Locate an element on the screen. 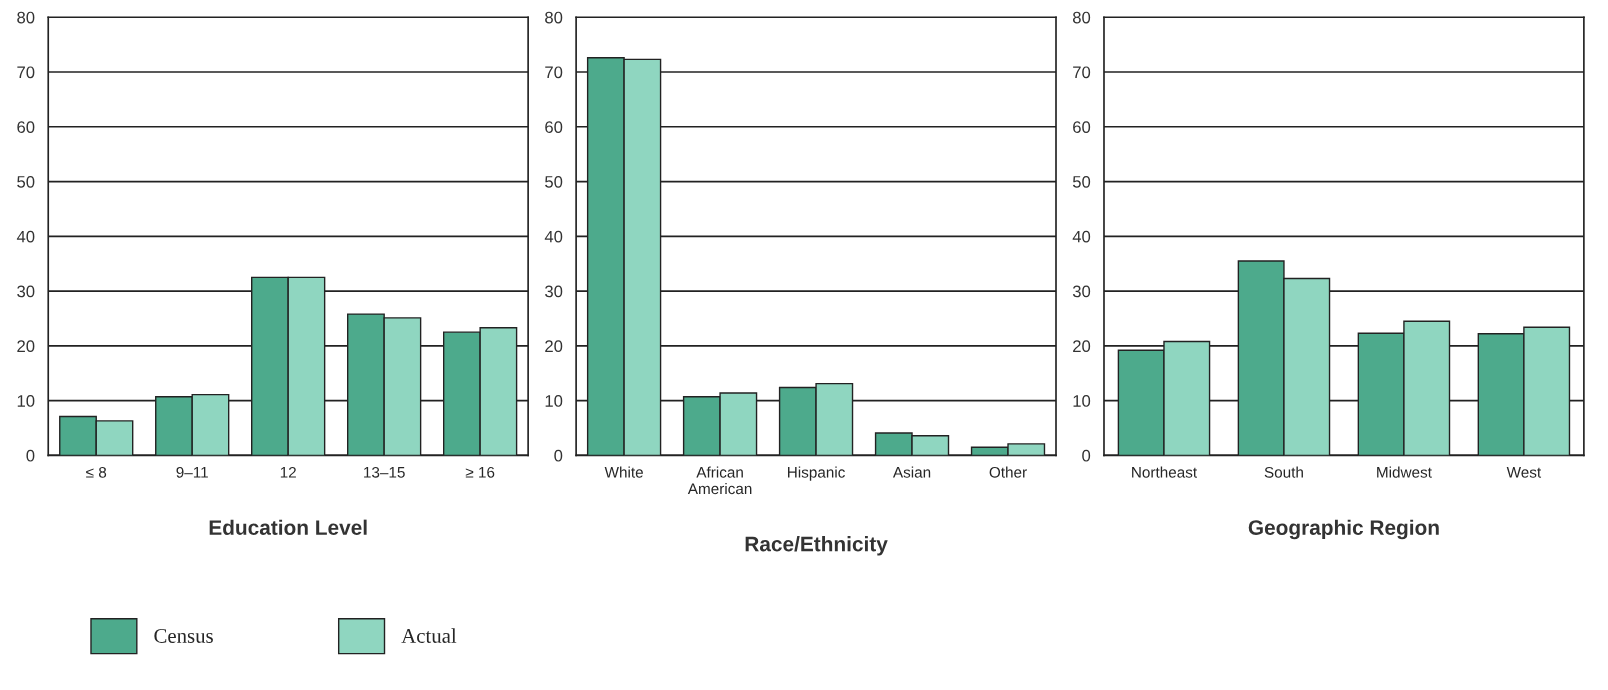 The image size is (1608, 690). legend-label: Actual is located at coordinates (429, 635).